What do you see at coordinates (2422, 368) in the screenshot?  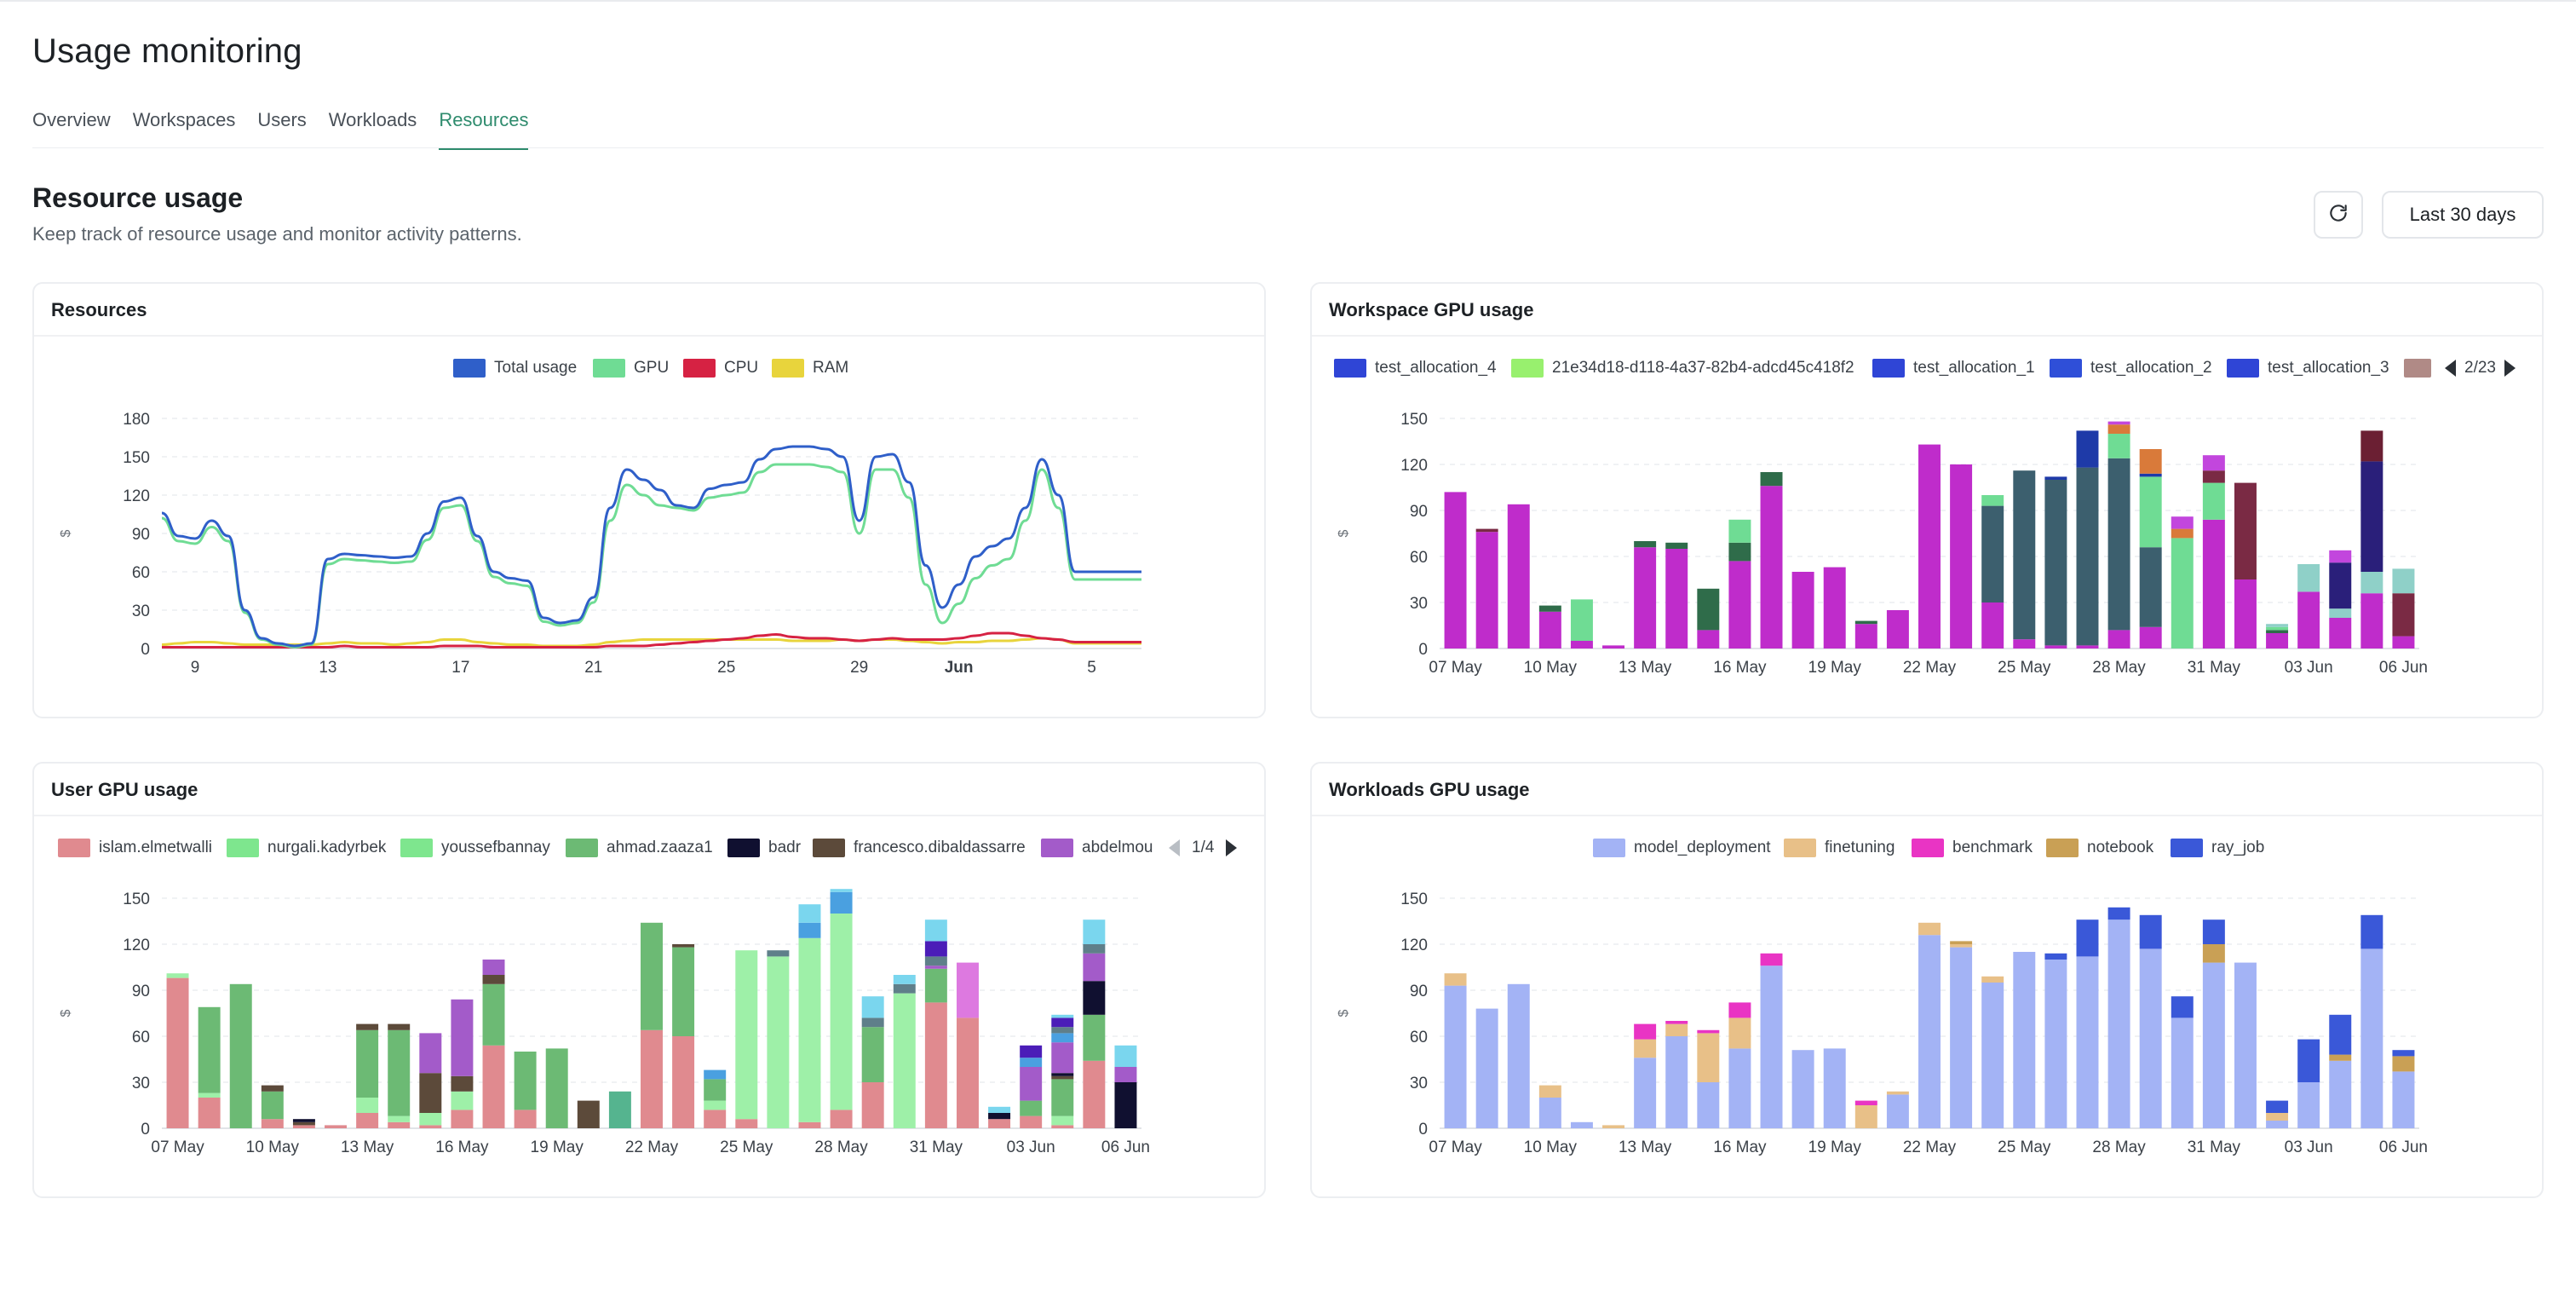 I see `legend-item` at bounding box center [2422, 368].